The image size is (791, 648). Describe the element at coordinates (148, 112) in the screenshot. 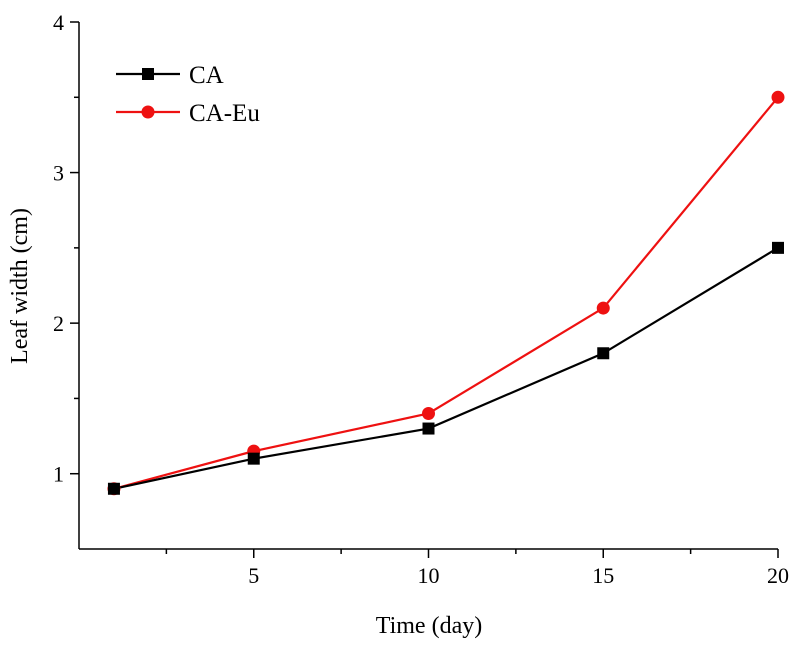

I see `legend-marker-ca-eu` at that location.